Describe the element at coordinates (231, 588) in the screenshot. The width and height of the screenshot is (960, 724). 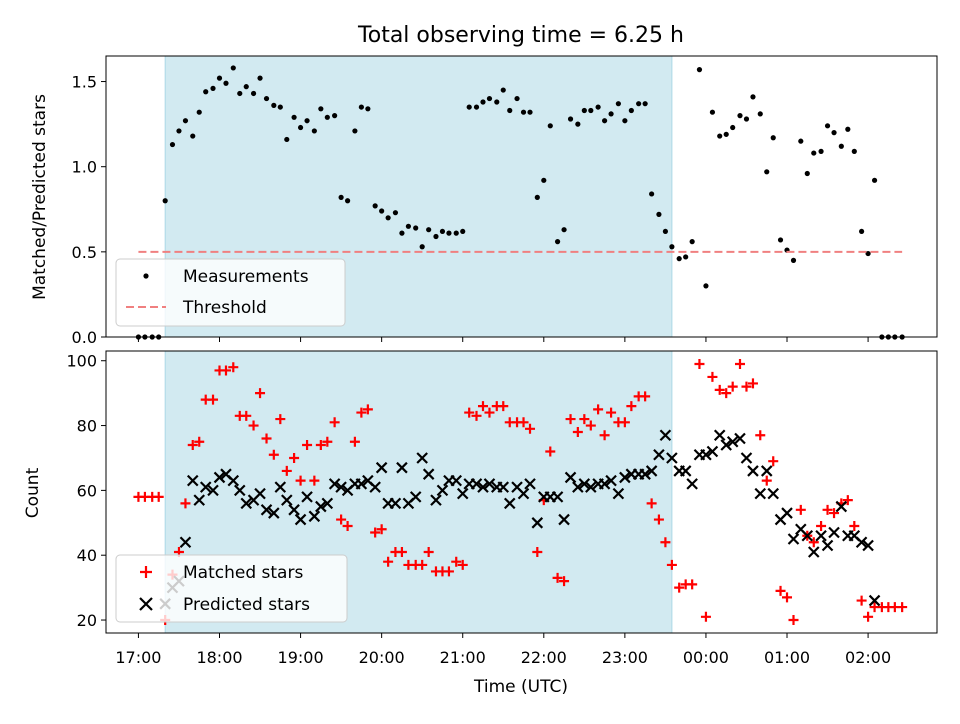
I see `bottom-legend-box` at that location.